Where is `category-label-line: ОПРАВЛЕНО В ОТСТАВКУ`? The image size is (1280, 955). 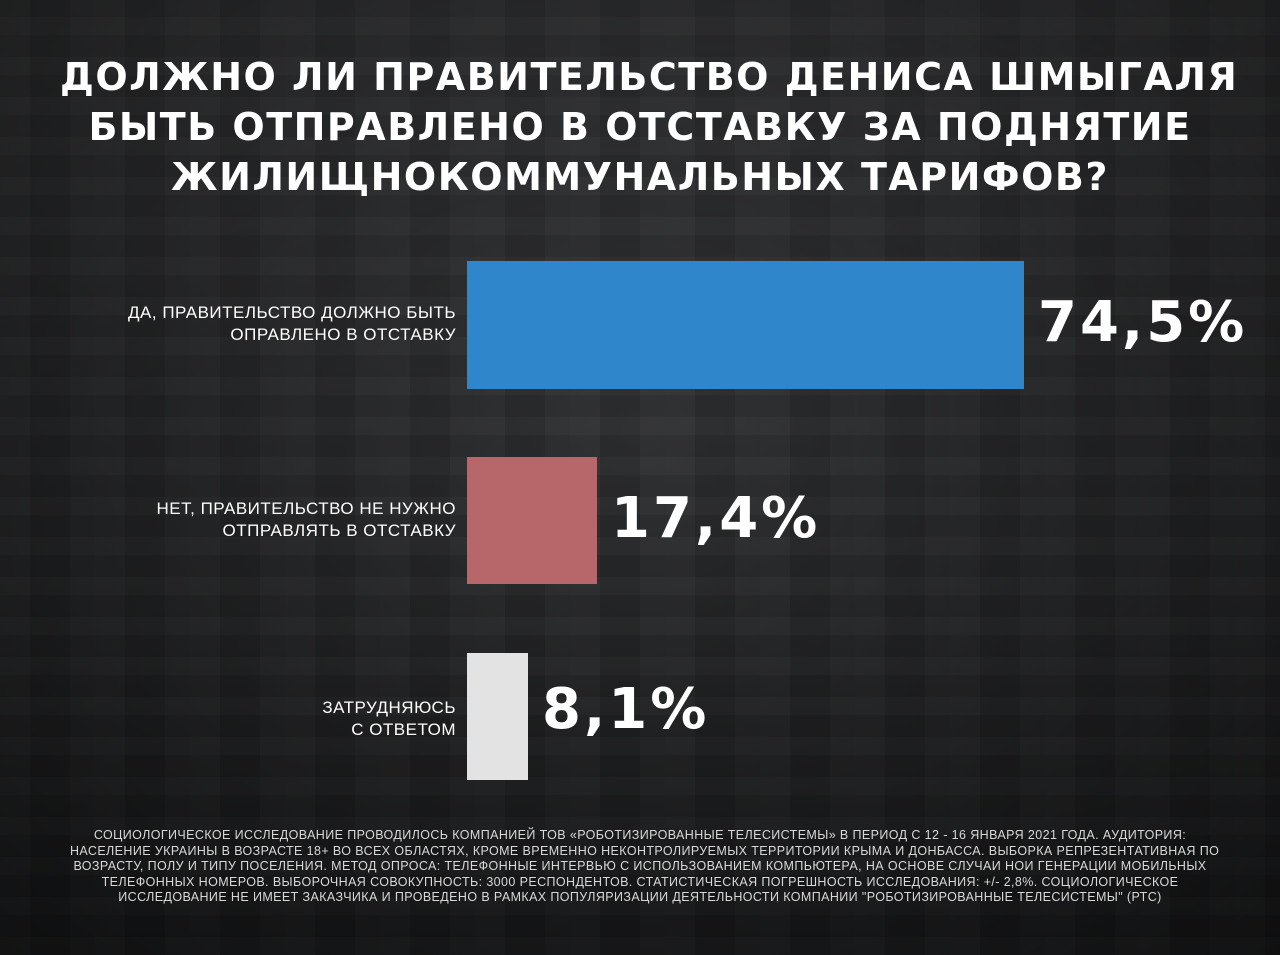
category-label-line: ОПРАВЛЕНО В ОТСТАВКУ is located at coordinates (343, 334).